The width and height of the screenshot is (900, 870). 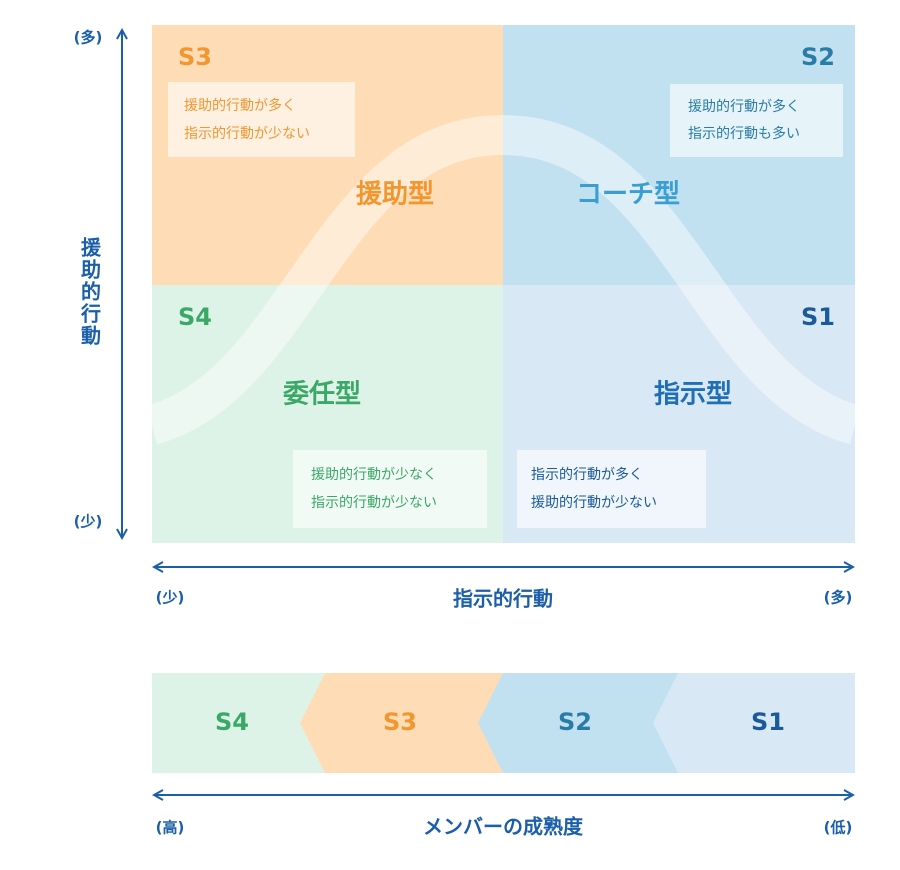 What do you see at coordinates (232, 722) in the screenshot?
I see `segment-label: S4` at bounding box center [232, 722].